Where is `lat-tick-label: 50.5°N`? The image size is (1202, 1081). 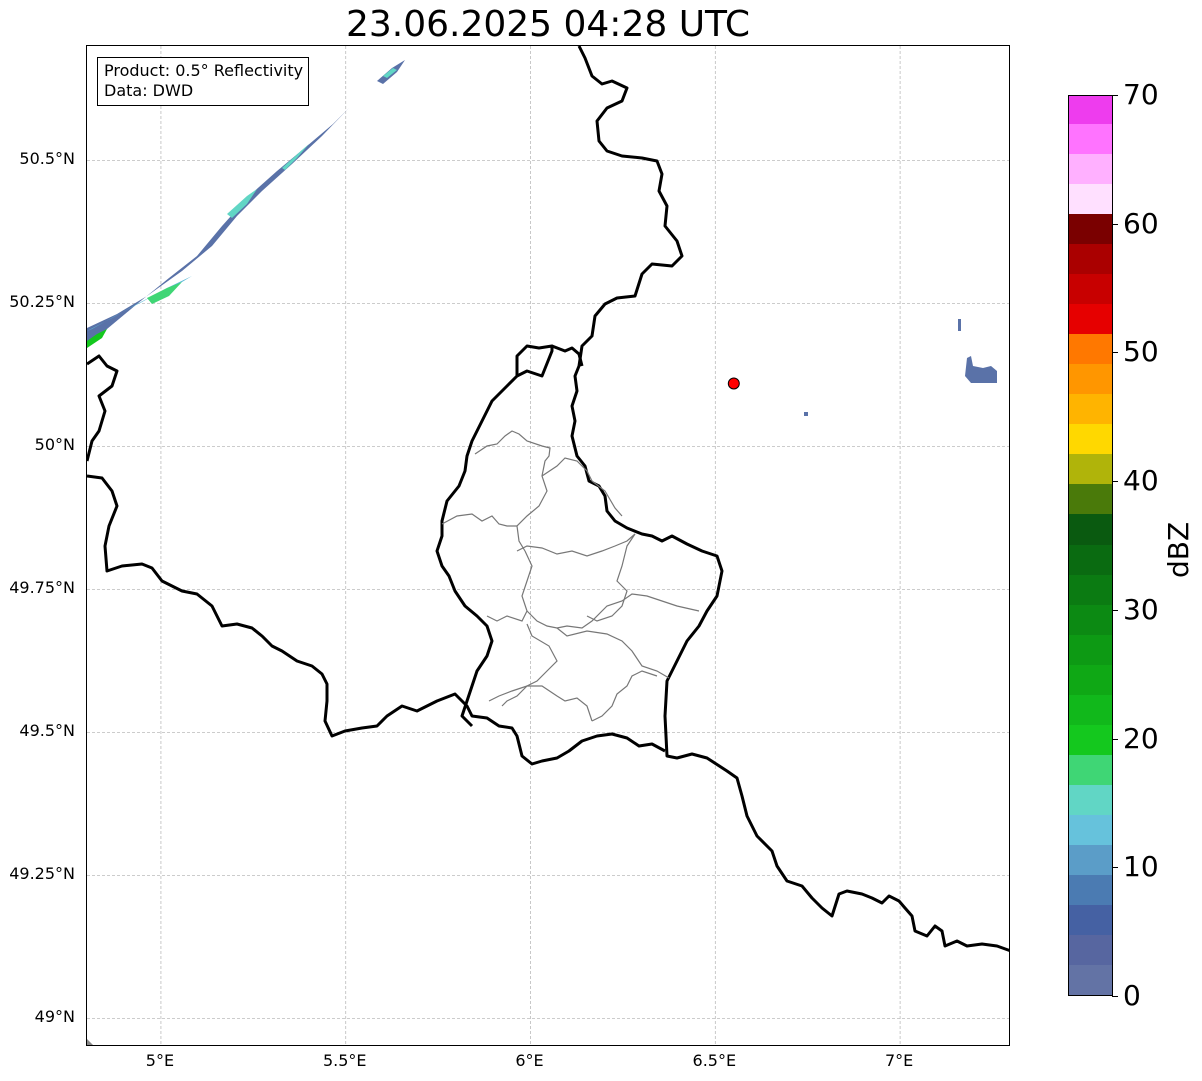 lat-tick-label: 50.5°N is located at coordinates (47, 159).